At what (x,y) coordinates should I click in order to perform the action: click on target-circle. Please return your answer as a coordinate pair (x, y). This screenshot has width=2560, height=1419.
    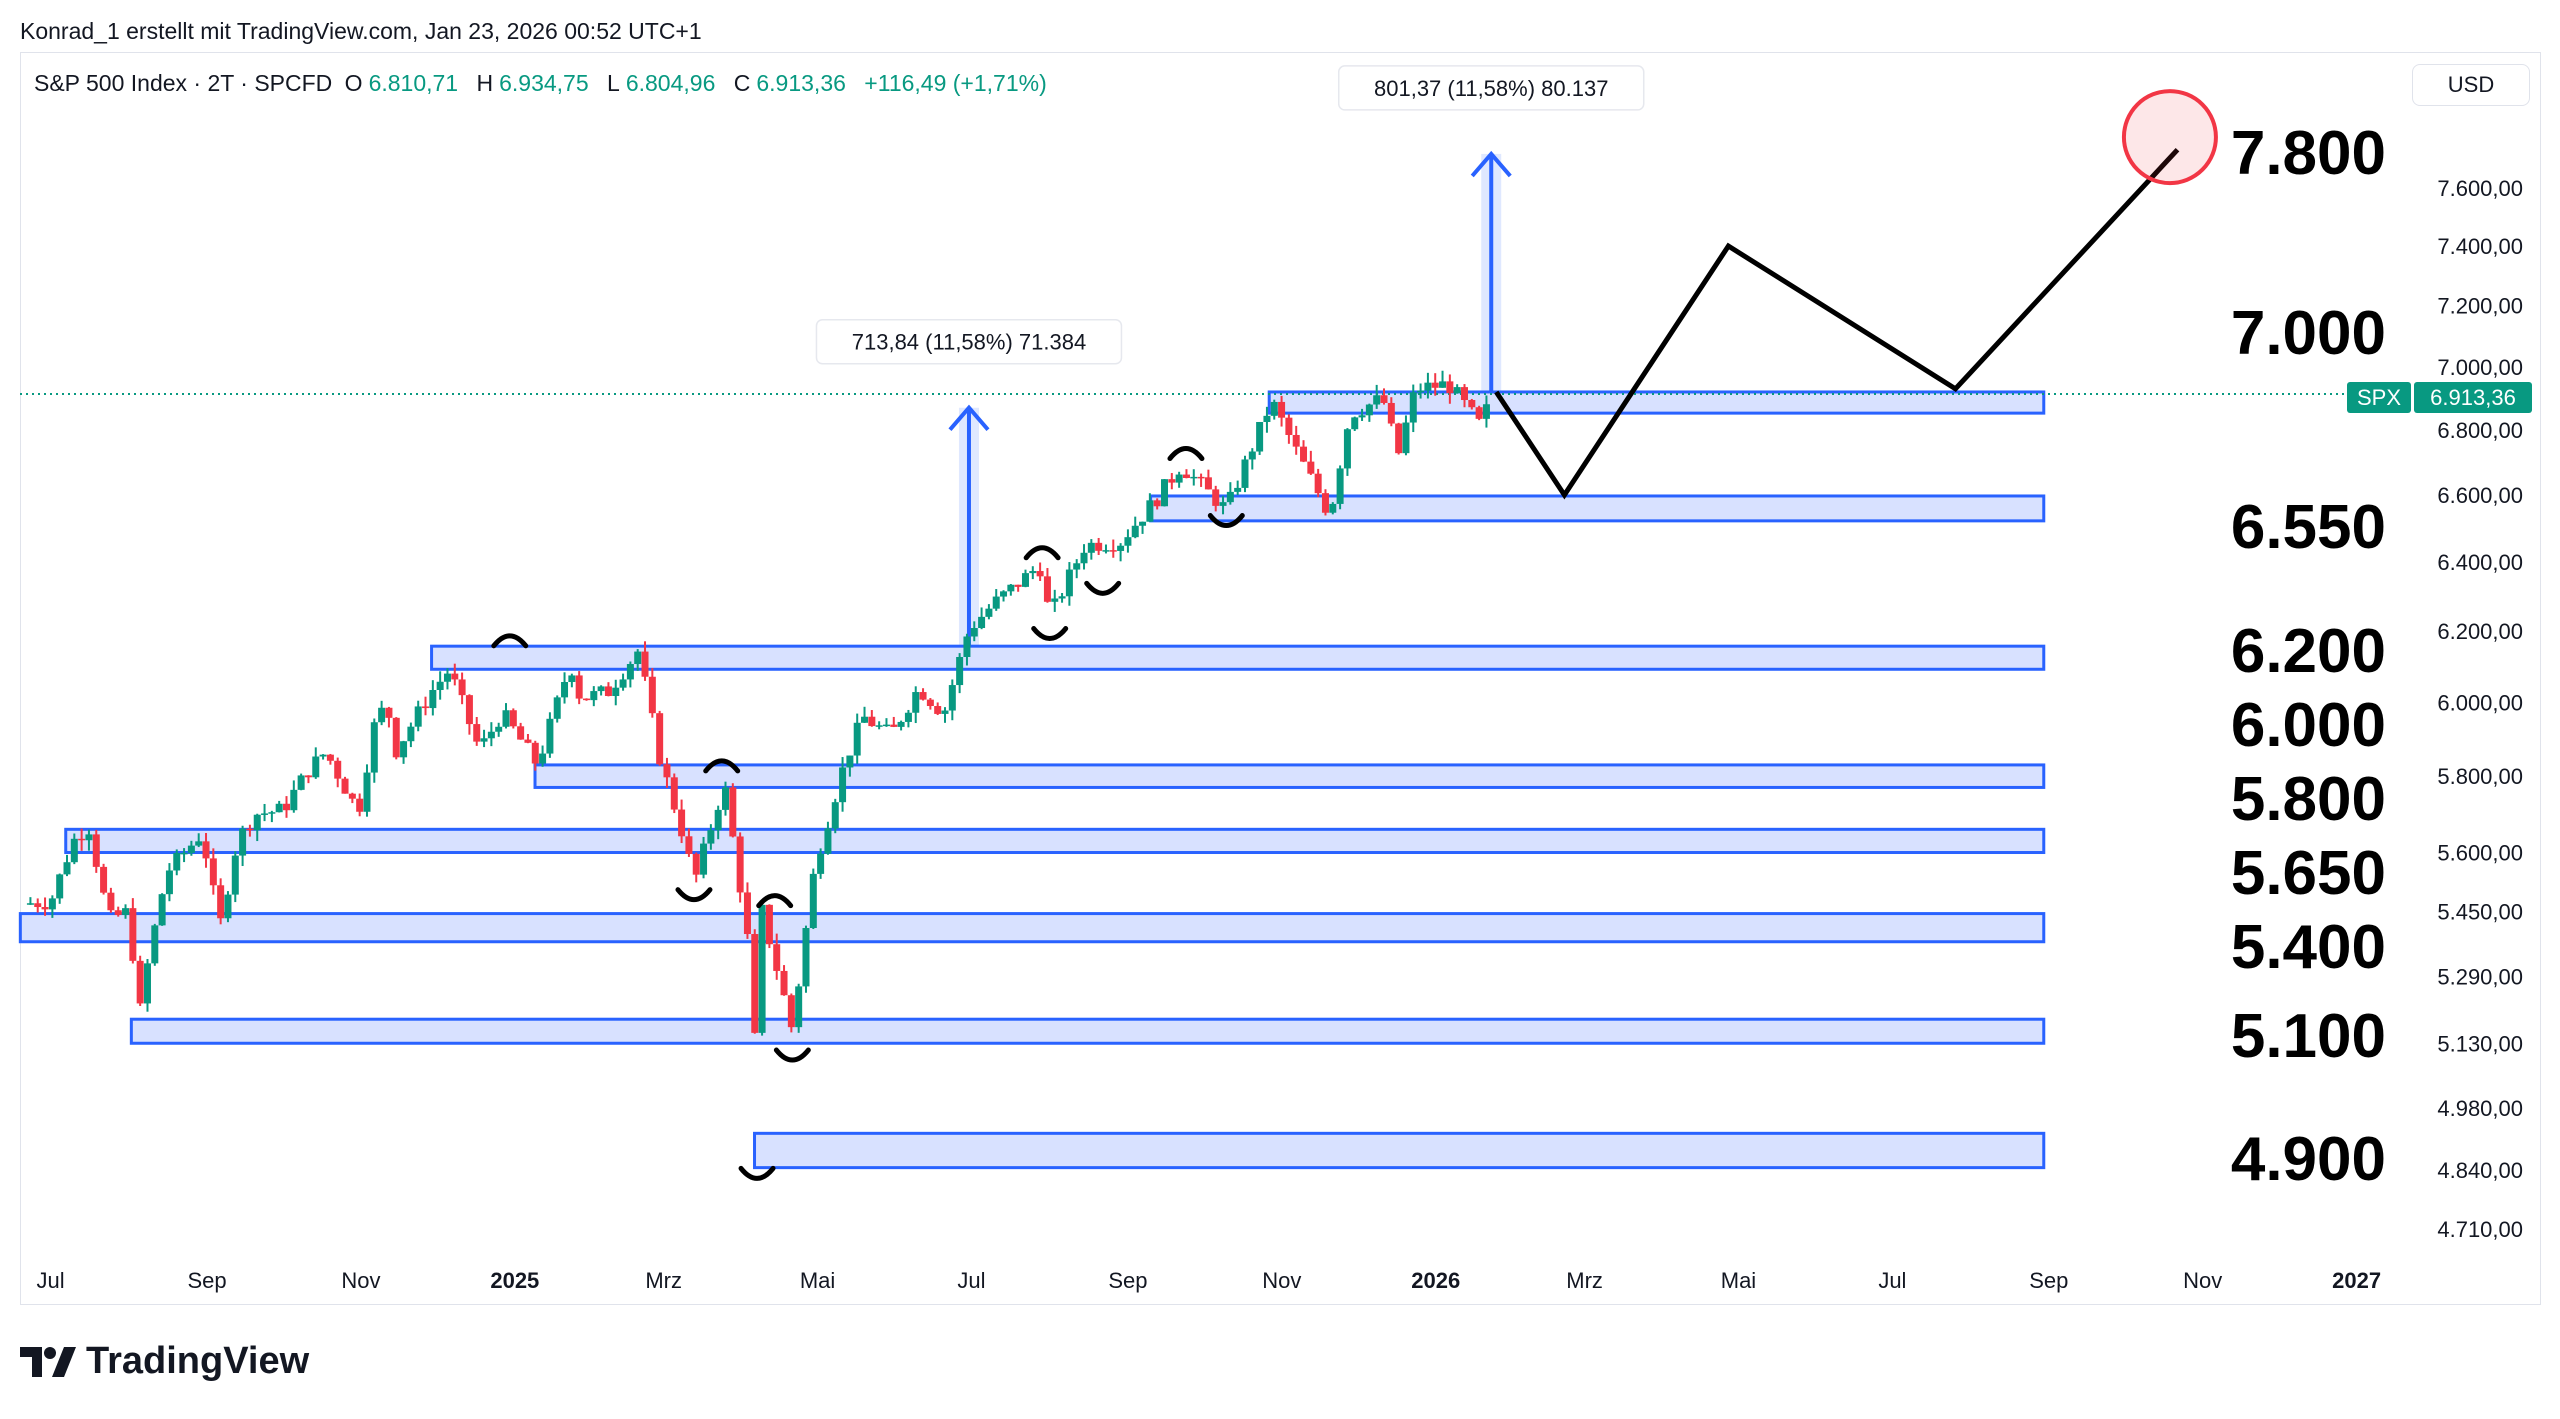
    Looking at the image, I should click on (2169, 137).